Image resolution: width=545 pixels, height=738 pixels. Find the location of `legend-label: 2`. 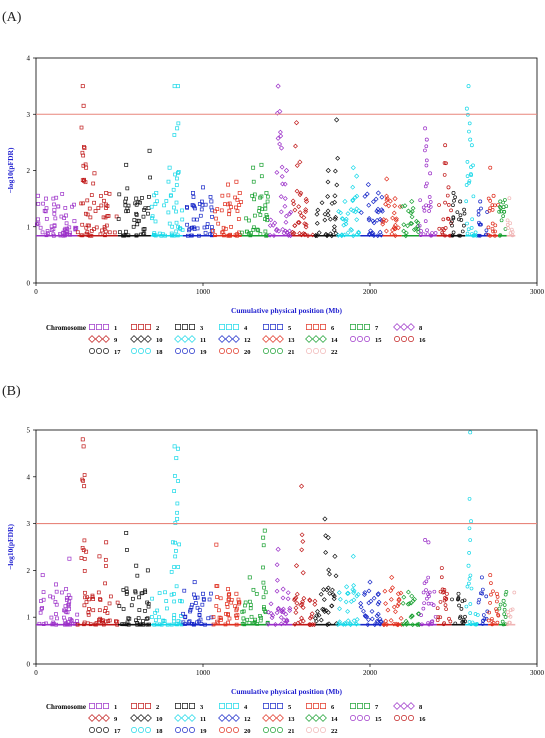

legend-label: 2 is located at coordinates (157, 707).